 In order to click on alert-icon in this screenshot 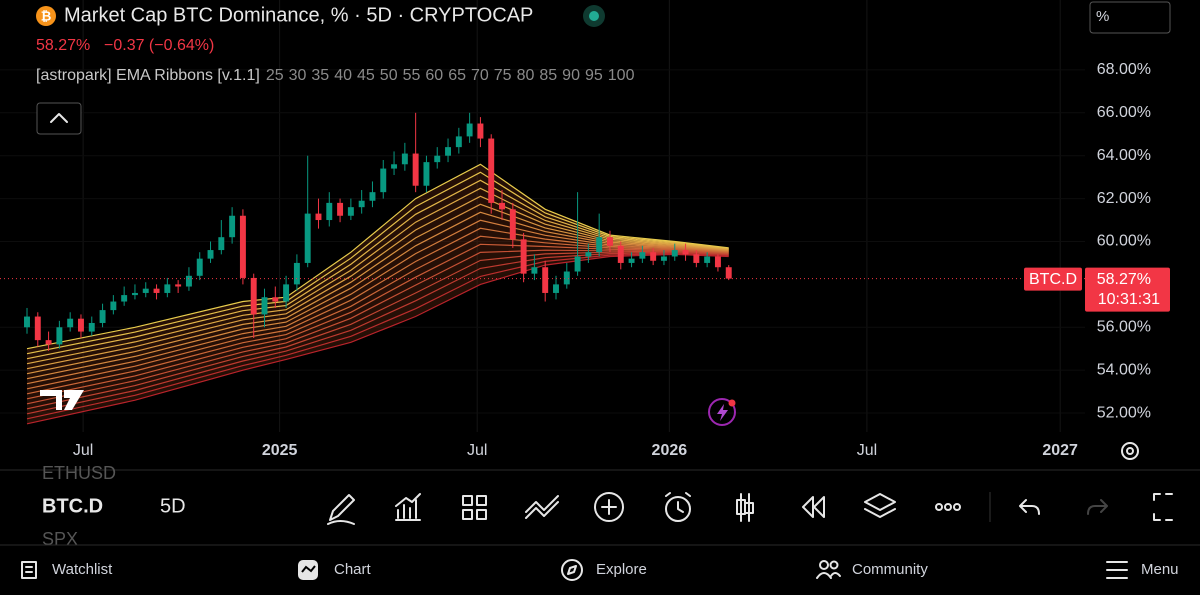, I will do `click(722, 412)`.